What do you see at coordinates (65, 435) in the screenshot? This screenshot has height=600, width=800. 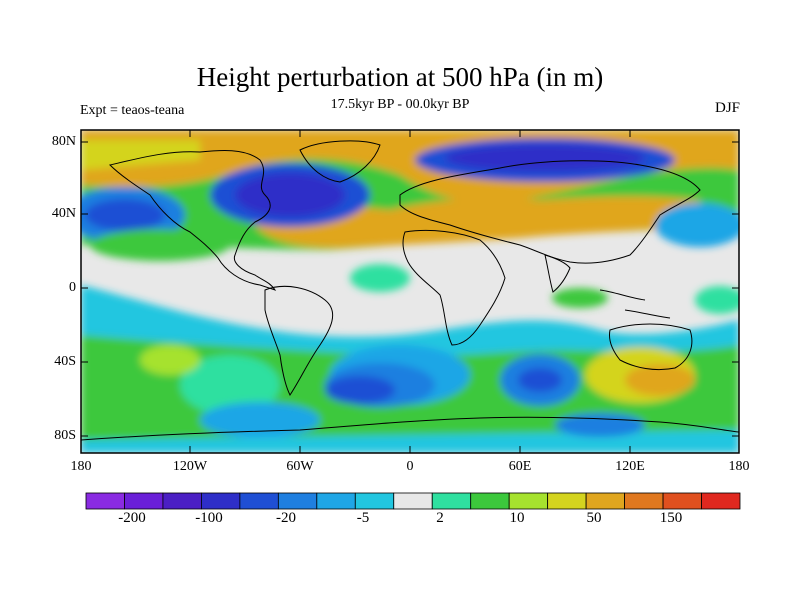 I see `lat-label-80s: 80S` at bounding box center [65, 435].